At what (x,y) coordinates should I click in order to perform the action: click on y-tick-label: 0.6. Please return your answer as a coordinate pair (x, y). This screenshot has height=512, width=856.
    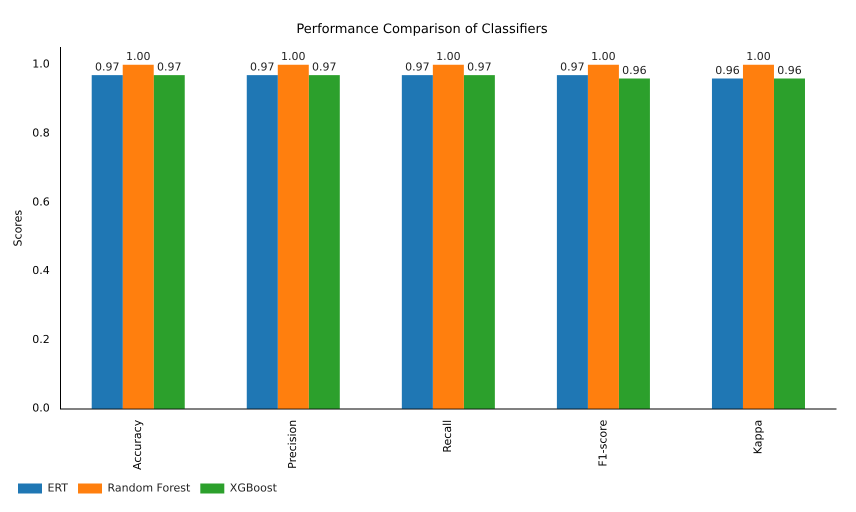
    Looking at the image, I should click on (41, 201).